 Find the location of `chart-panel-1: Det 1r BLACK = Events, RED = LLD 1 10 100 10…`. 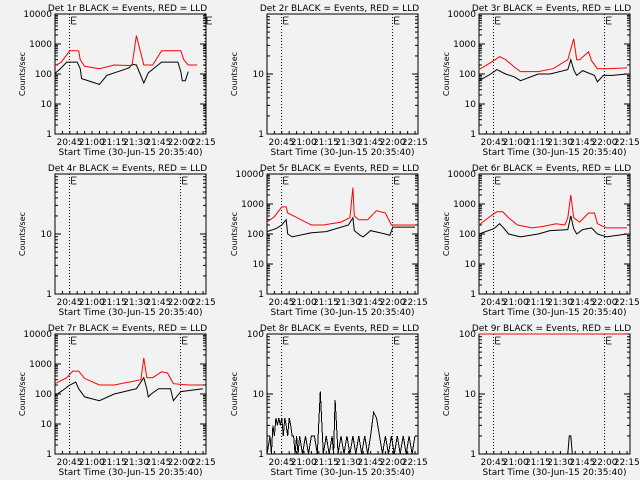

chart-panel-1: Det 1r BLACK = Events, RED = LLD 1 10 100 10… is located at coordinates (117, 81).